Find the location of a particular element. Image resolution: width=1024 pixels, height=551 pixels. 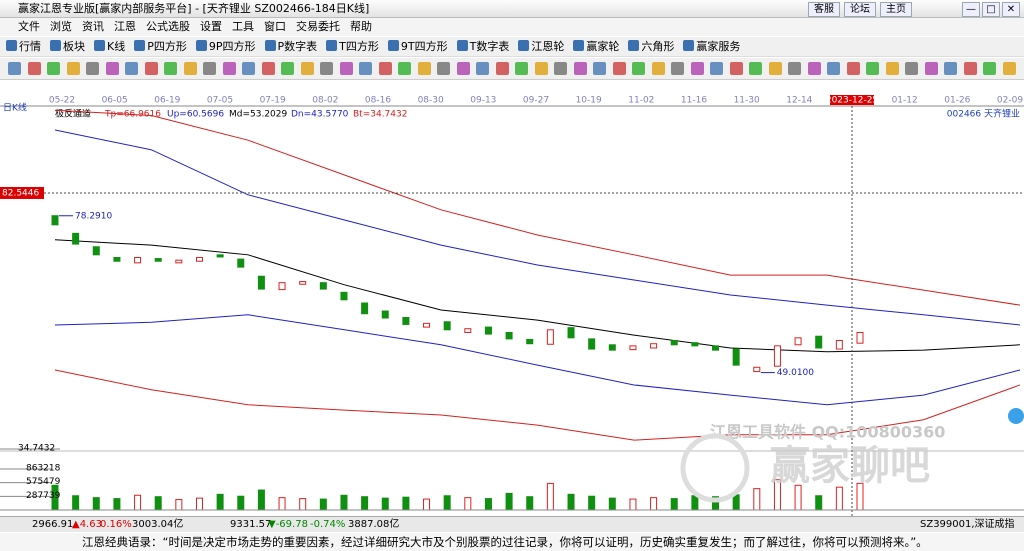

menu-item: 交易委托 is located at coordinates (318, 26).